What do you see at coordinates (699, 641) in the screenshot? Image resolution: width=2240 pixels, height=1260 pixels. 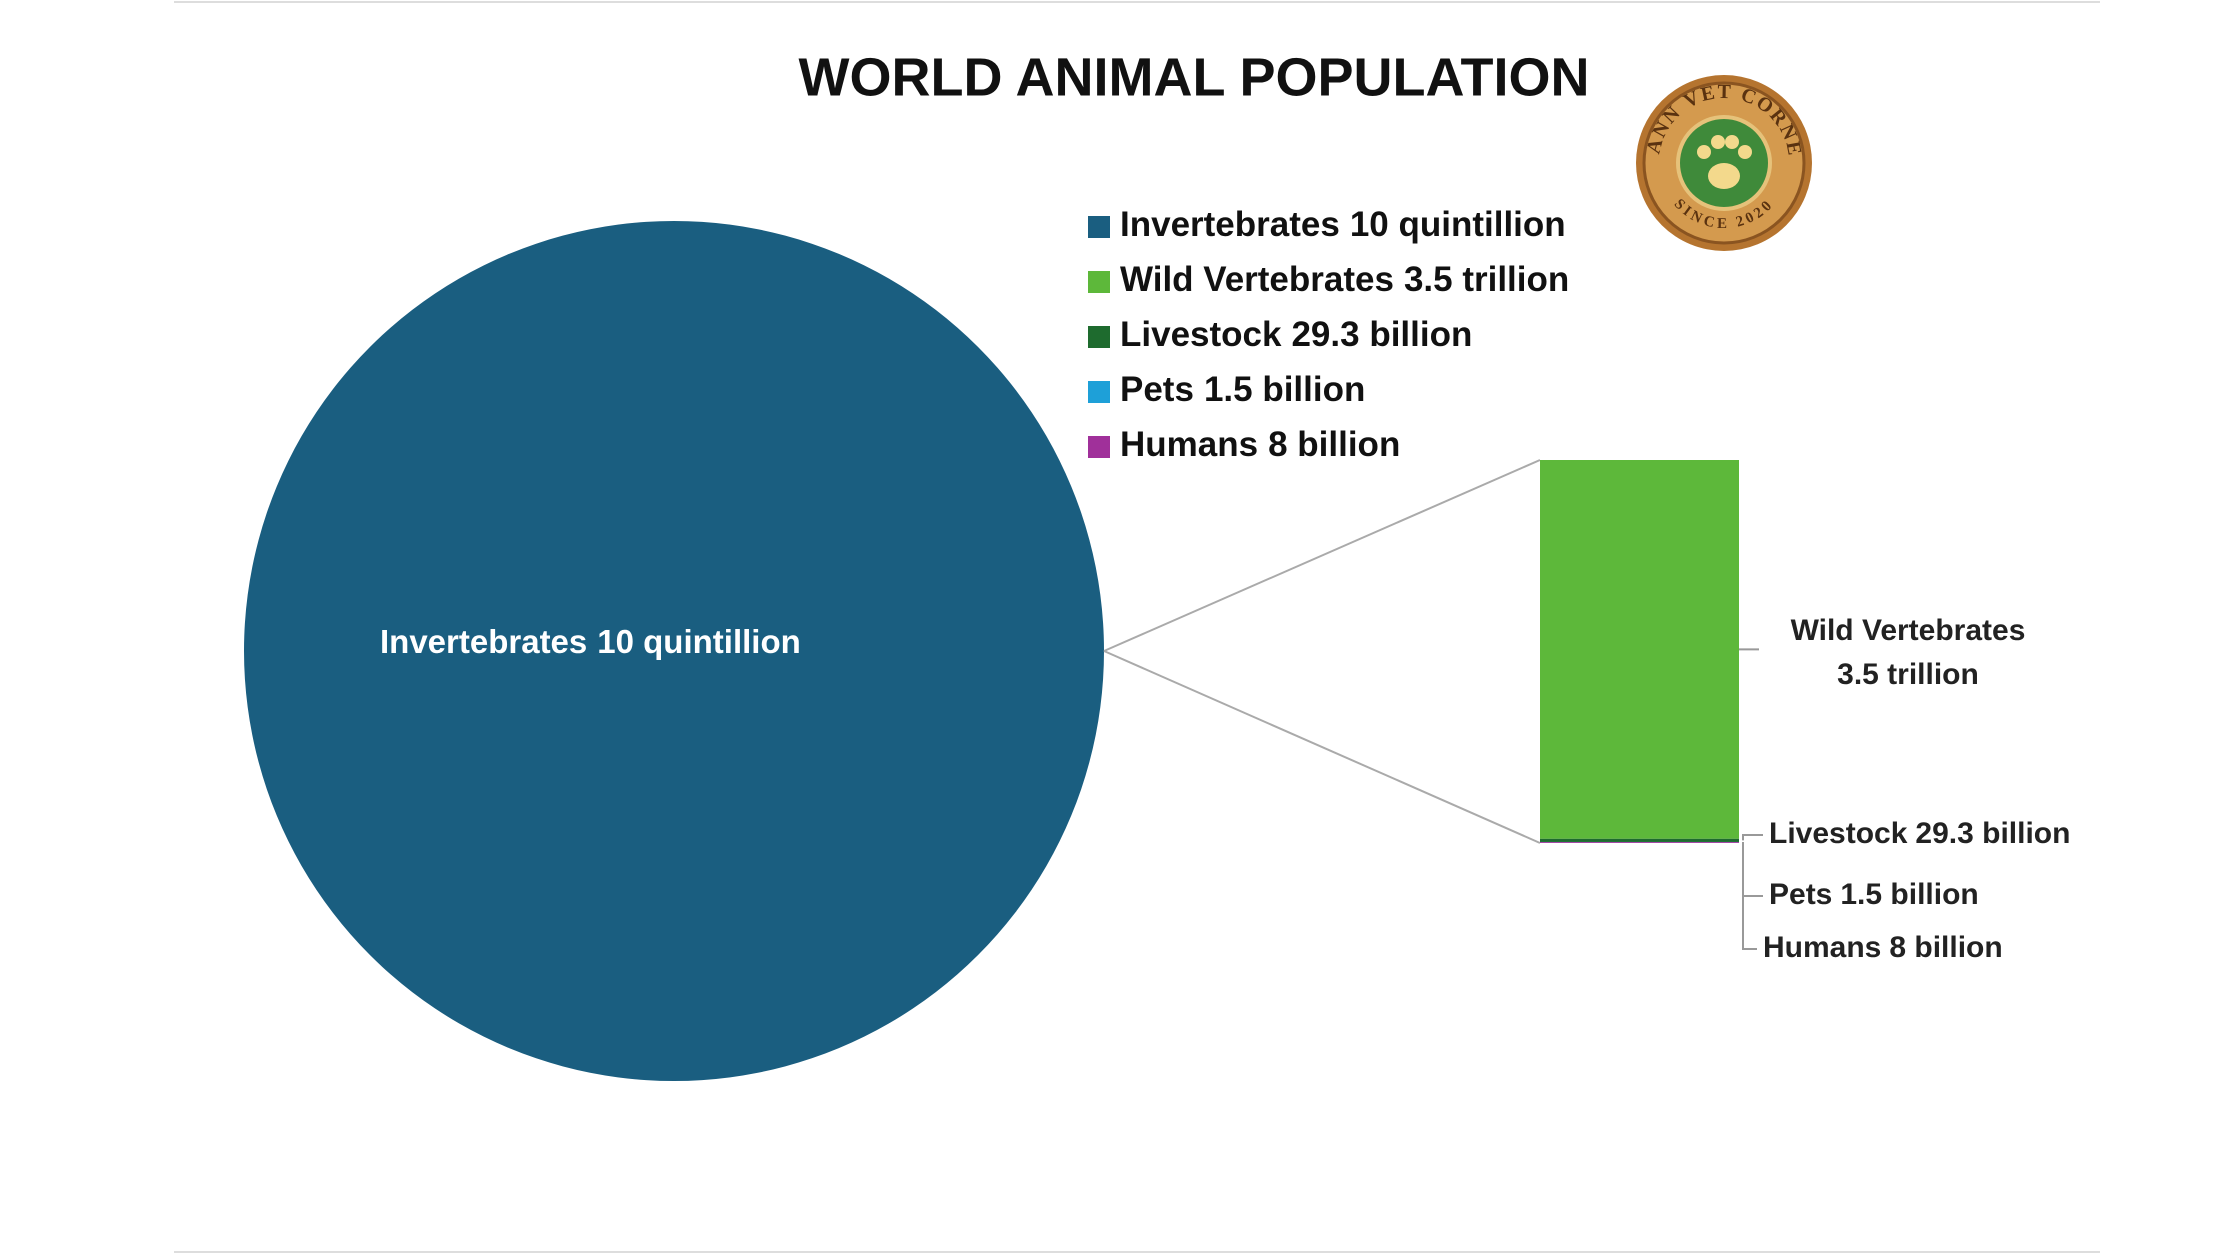 I see `data-label-value: 10 quintillion` at bounding box center [699, 641].